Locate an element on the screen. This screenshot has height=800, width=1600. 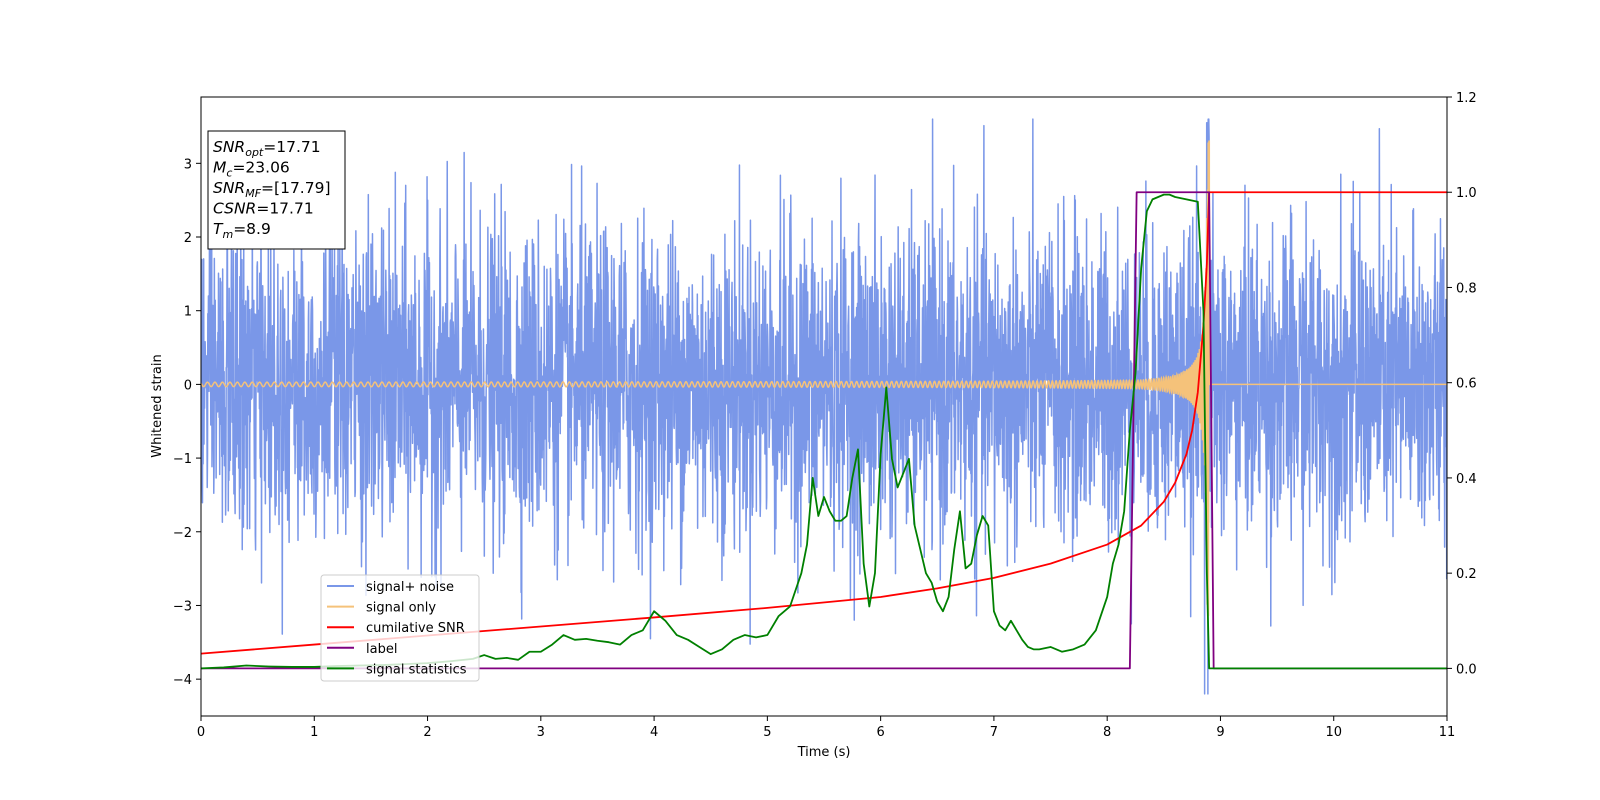
info-row: SNRMF=[17.79] is located at coordinates (272, 189).